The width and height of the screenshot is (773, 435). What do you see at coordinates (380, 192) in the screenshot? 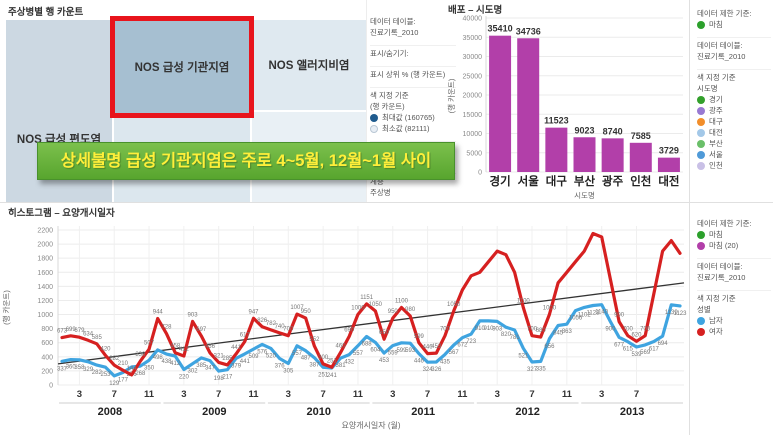
I see `legend-label: 주상병` at bounding box center [380, 192].